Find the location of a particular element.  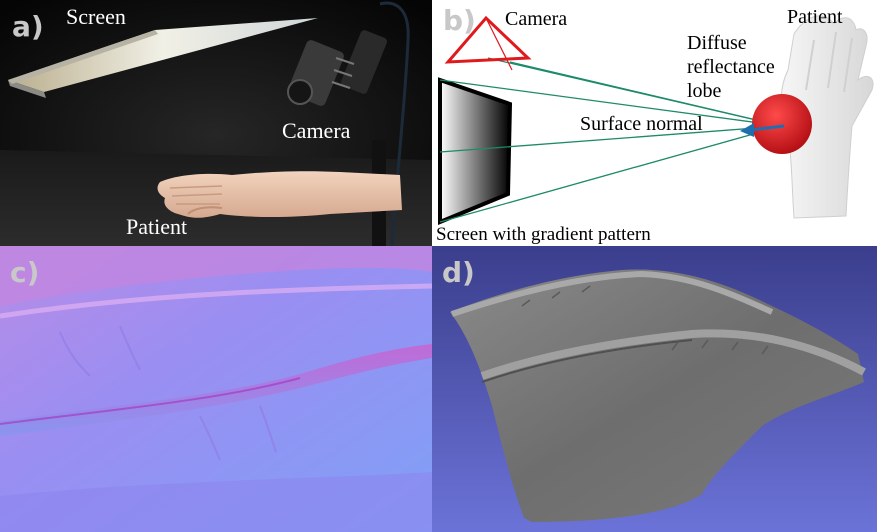

panel-b-label-lobe-line2: reflectance is located at coordinates (731, 67).